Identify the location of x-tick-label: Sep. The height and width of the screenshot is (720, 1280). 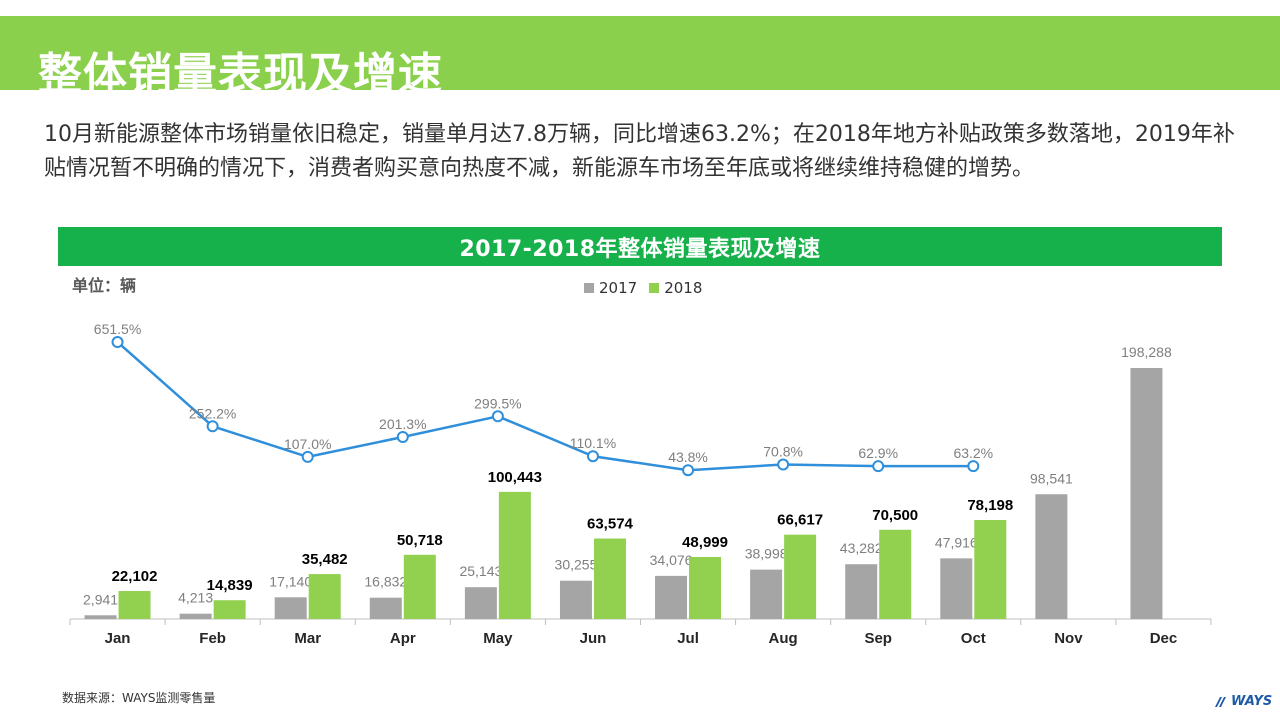
(878, 638).